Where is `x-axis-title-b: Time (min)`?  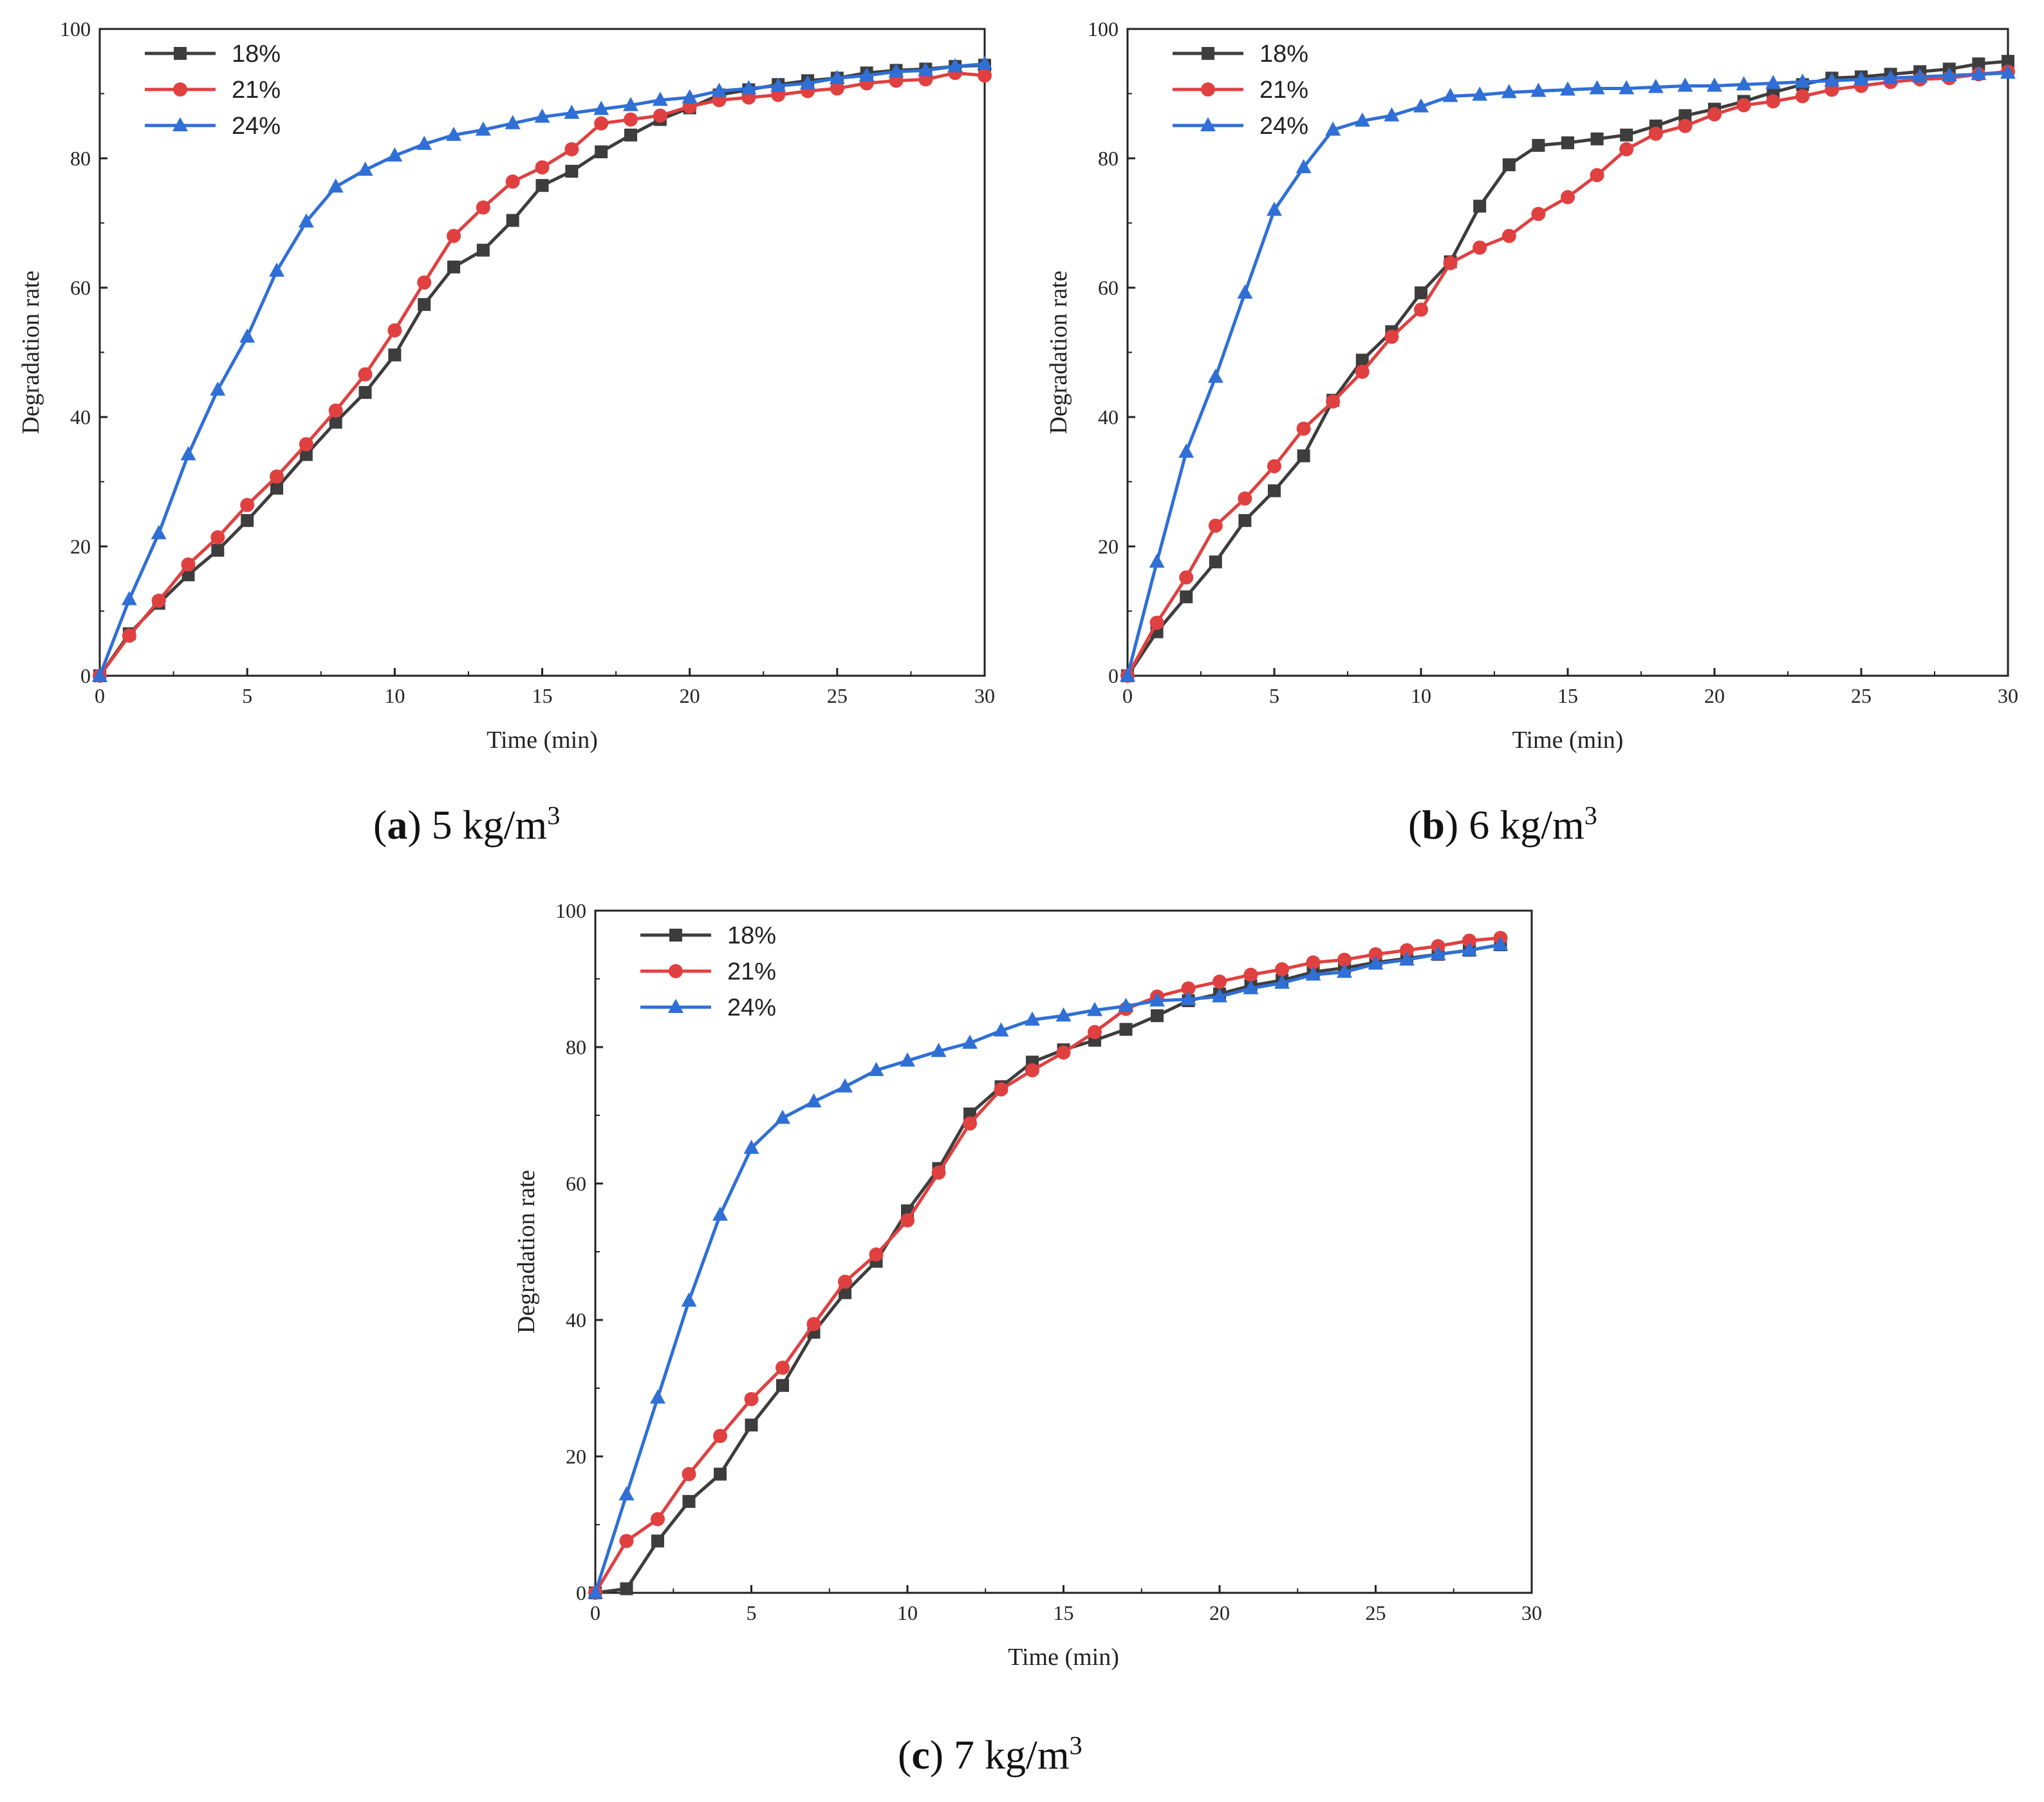
x-axis-title-b: Time (min) is located at coordinates (1568, 740).